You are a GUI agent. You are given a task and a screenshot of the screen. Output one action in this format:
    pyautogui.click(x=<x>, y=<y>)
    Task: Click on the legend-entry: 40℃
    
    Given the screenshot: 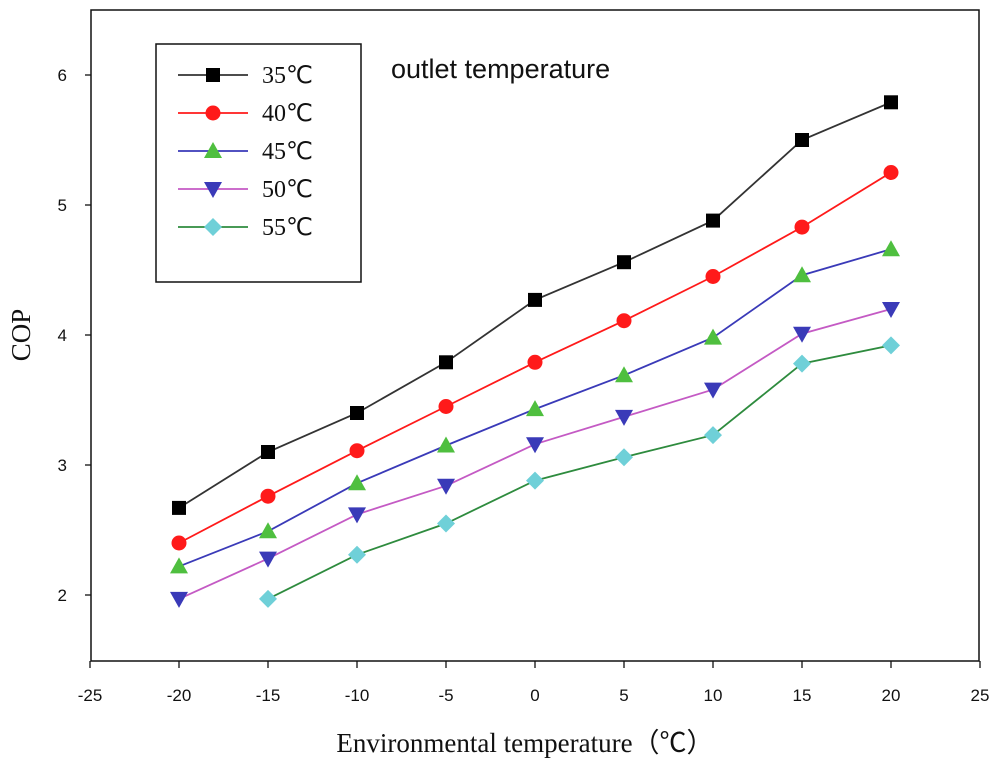 What is the action you would take?
    pyautogui.click(x=245, y=114)
    